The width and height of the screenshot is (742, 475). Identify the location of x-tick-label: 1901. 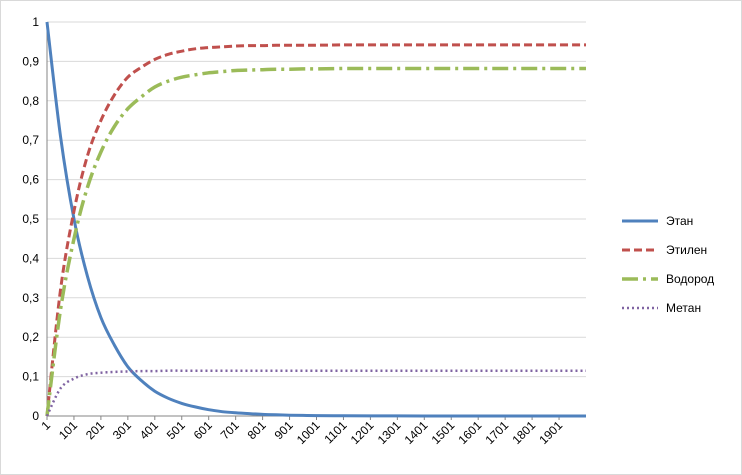
(550, 432).